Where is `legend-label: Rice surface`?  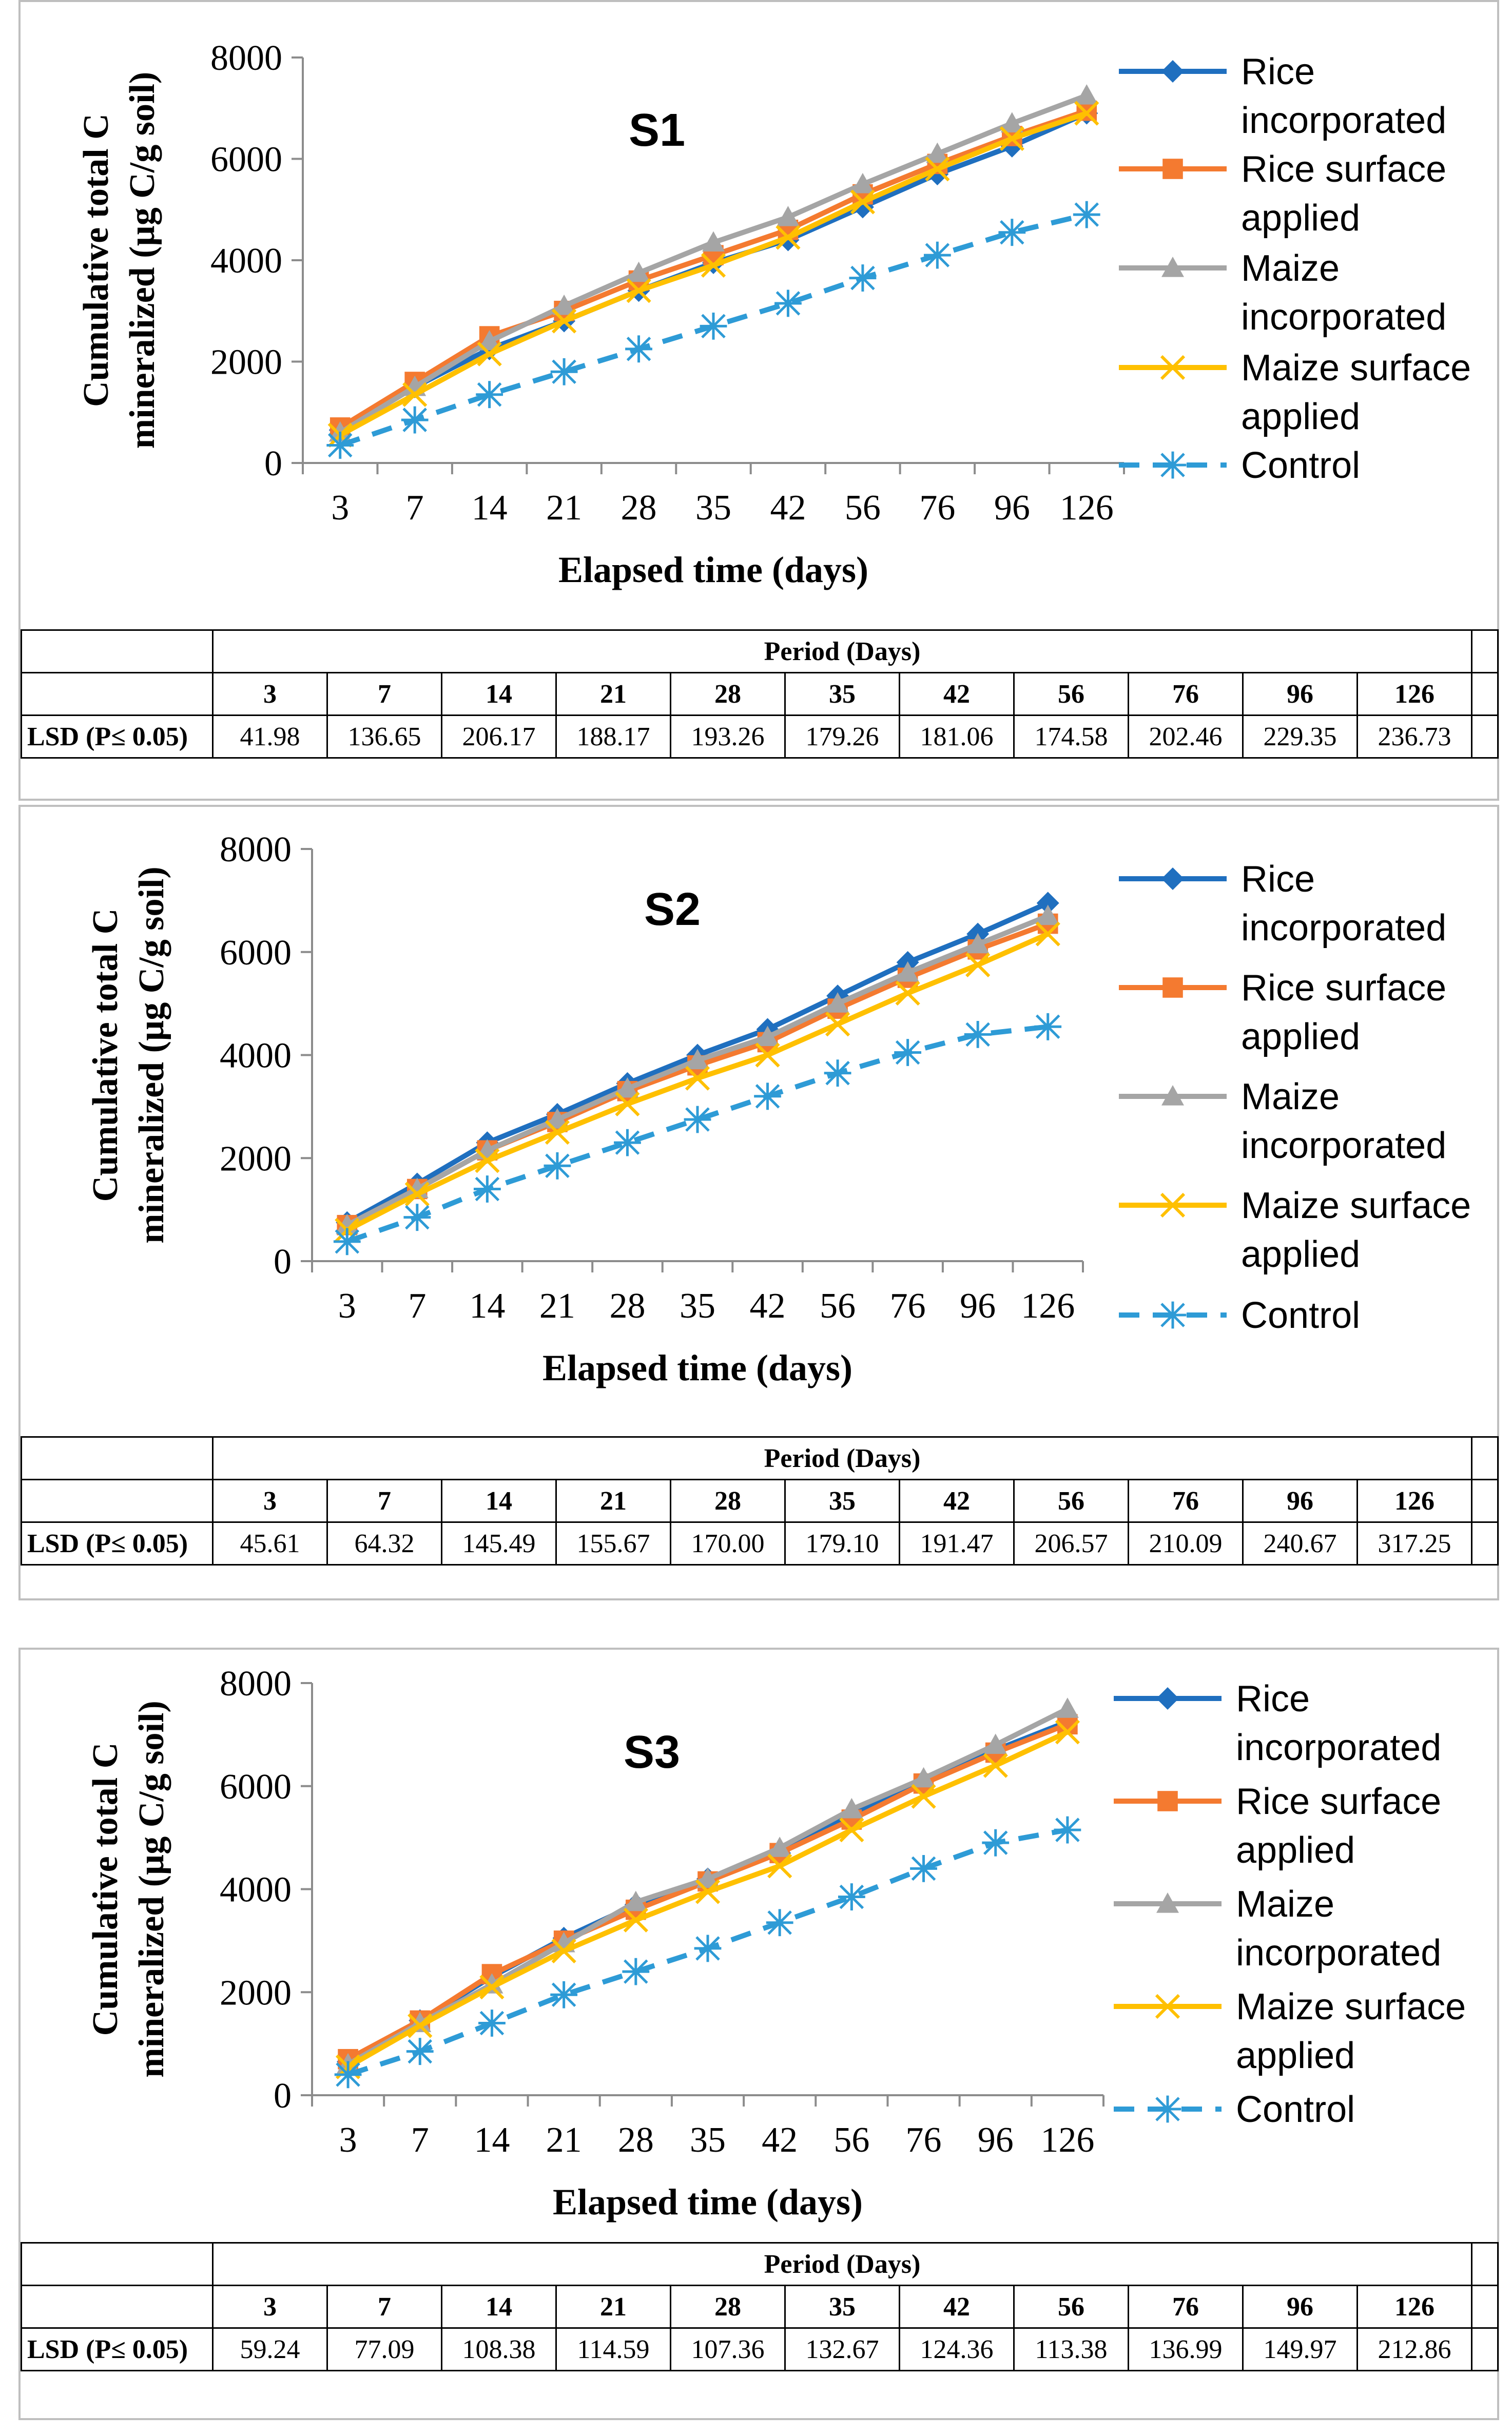
legend-label: Rice surface is located at coordinates (1338, 1801).